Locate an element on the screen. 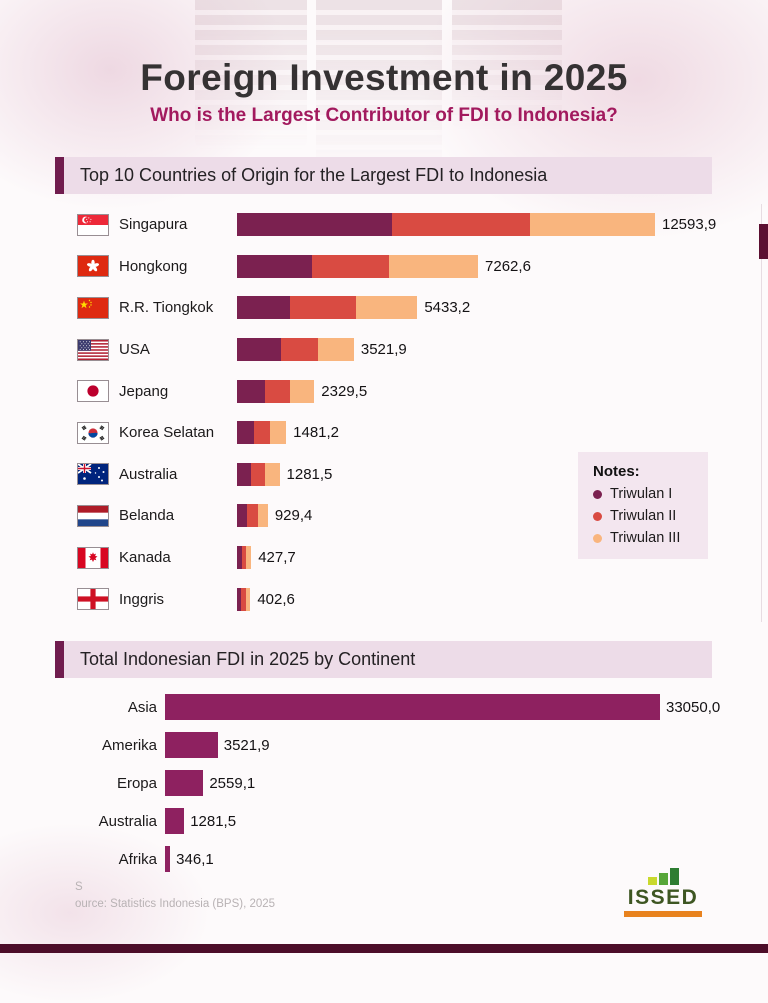 This screenshot has width=768, height=1003. country-label: Belanda is located at coordinates (147, 516).